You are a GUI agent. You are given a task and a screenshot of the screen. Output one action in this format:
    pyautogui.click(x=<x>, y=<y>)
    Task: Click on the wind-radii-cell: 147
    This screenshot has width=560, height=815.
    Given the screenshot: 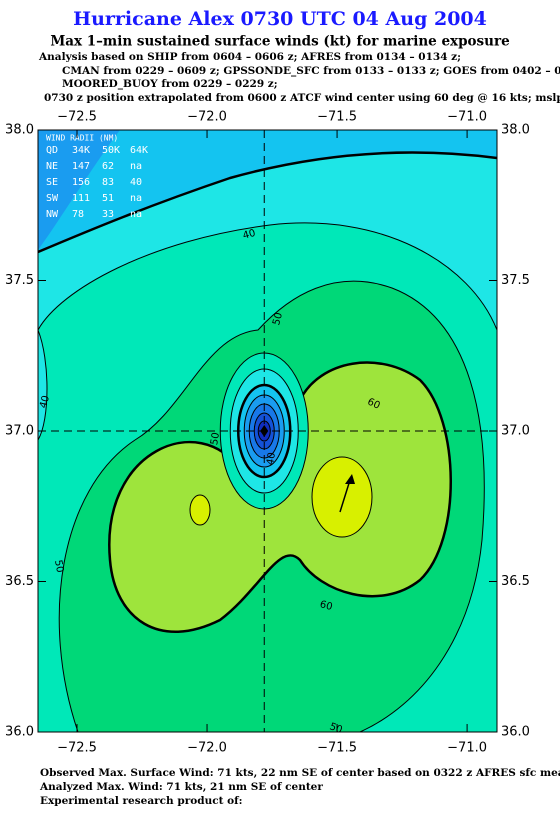 What is the action you would take?
    pyautogui.click(x=81, y=166)
    